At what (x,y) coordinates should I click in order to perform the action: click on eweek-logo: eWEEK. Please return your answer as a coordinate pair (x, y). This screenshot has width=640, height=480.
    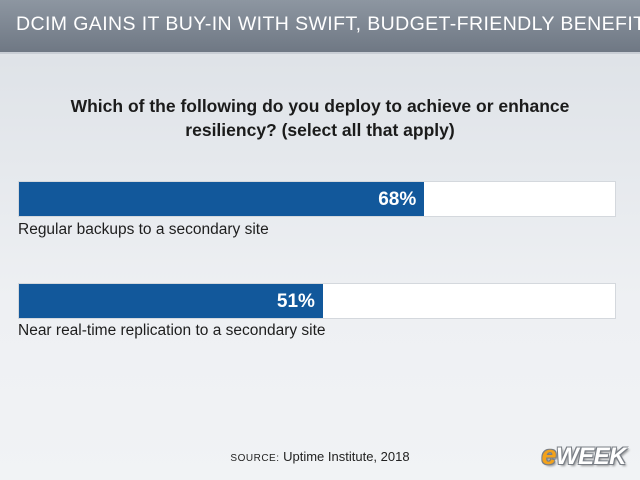
    Looking at the image, I should click on (583, 455).